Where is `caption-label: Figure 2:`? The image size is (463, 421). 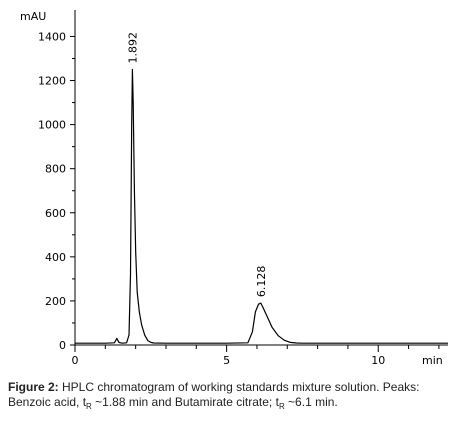
caption-label: Figure 2: is located at coordinates (33, 387).